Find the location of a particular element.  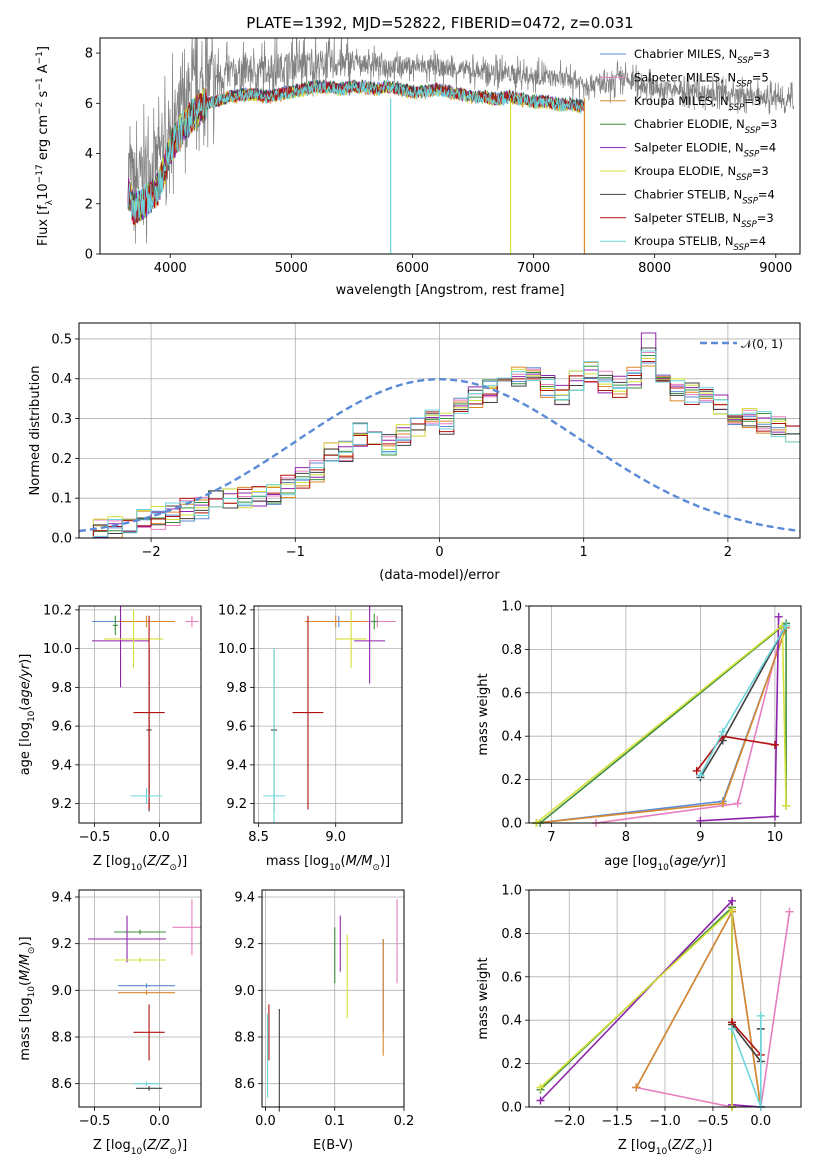

y-tick-label: 8 is located at coordinates (89, 54).